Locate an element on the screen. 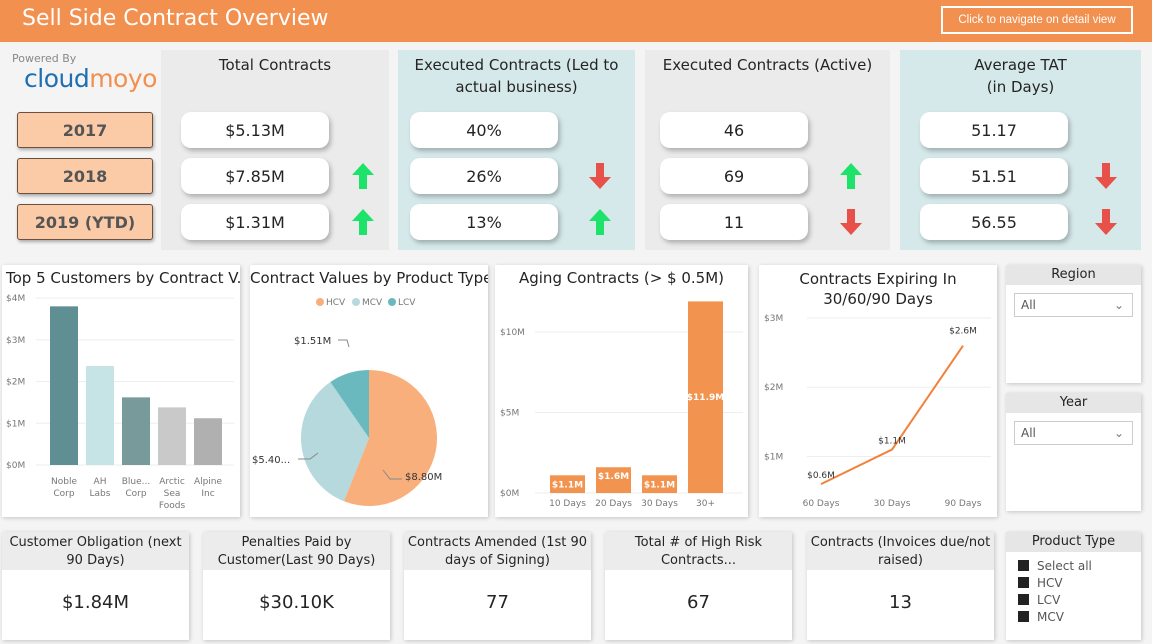 The width and height of the screenshot is (1152, 644). option-label: HCV is located at coordinates (1050, 582).